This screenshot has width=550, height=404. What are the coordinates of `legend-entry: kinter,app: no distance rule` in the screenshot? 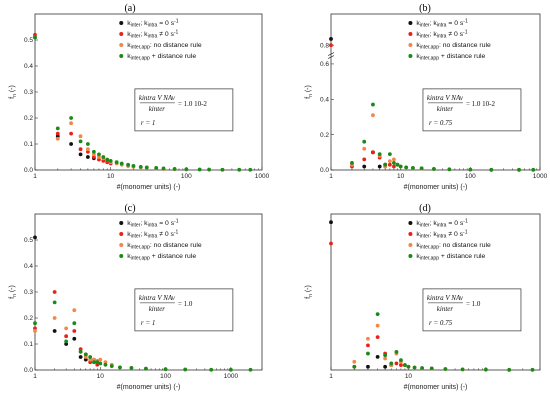 It's located at (164, 246).